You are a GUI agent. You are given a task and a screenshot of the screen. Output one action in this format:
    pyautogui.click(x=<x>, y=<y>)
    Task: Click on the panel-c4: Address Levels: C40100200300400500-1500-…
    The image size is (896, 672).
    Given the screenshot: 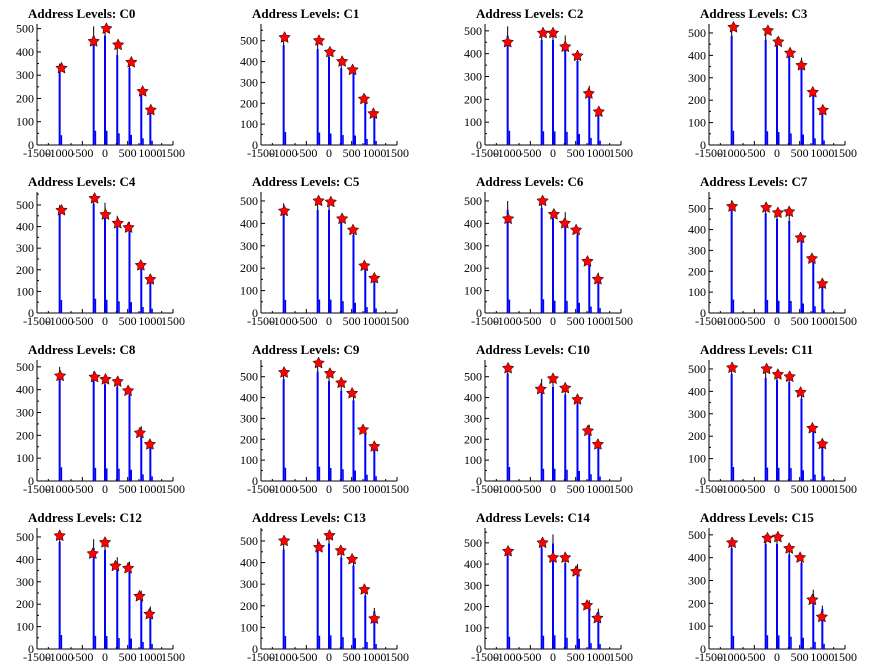 What is the action you would take?
    pyautogui.click(x=100, y=251)
    